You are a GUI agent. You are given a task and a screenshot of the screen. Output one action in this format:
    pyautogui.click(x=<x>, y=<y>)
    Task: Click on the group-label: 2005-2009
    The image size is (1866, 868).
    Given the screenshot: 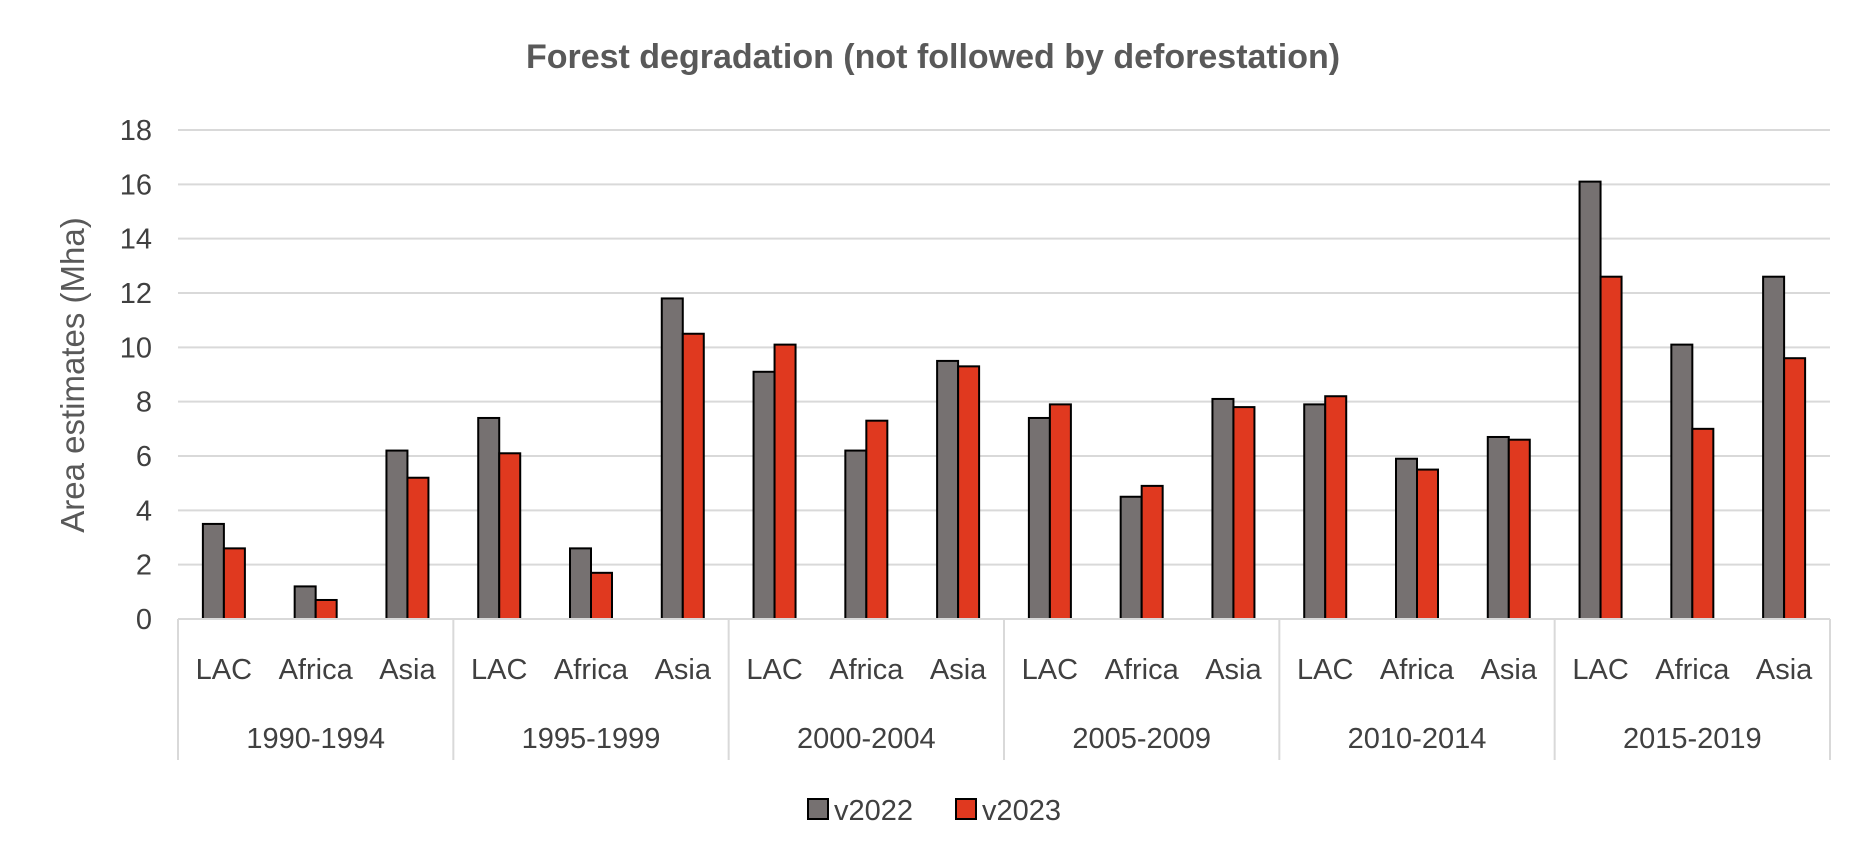 What is the action you would take?
    pyautogui.click(x=1141, y=739)
    